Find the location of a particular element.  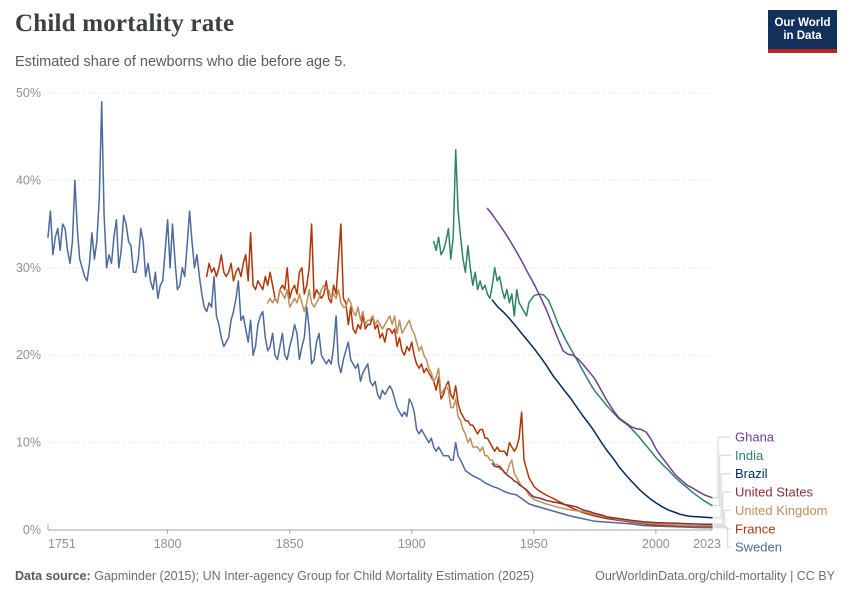

legend-label-brazil: Brazil is located at coordinates (751, 473).